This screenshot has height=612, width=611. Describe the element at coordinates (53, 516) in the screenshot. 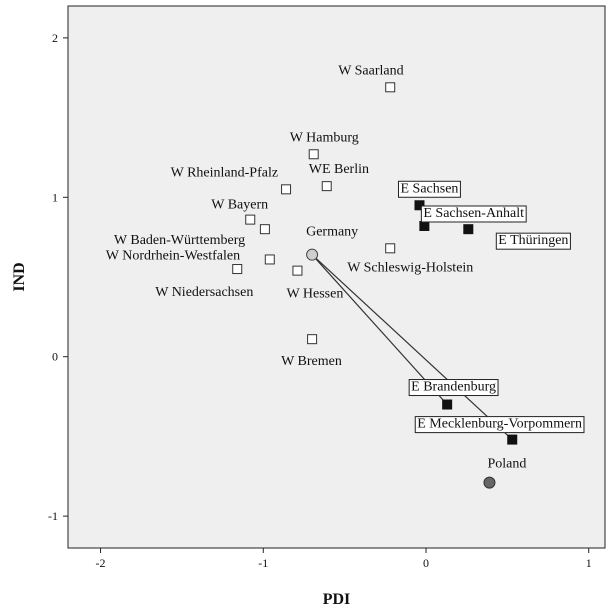

I see `y-tick-label: -1` at that location.